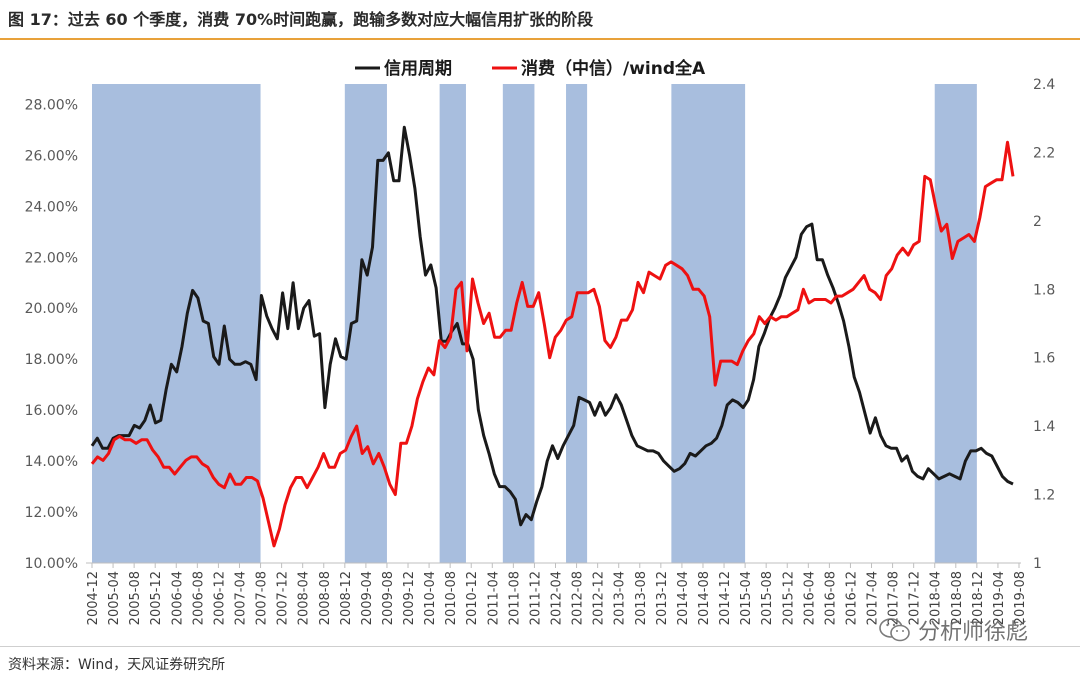  What do you see at coordinates (198, 598) in the screenshot?
I see `x-tick-label: 2006-08` at bounding box center [198, 598].